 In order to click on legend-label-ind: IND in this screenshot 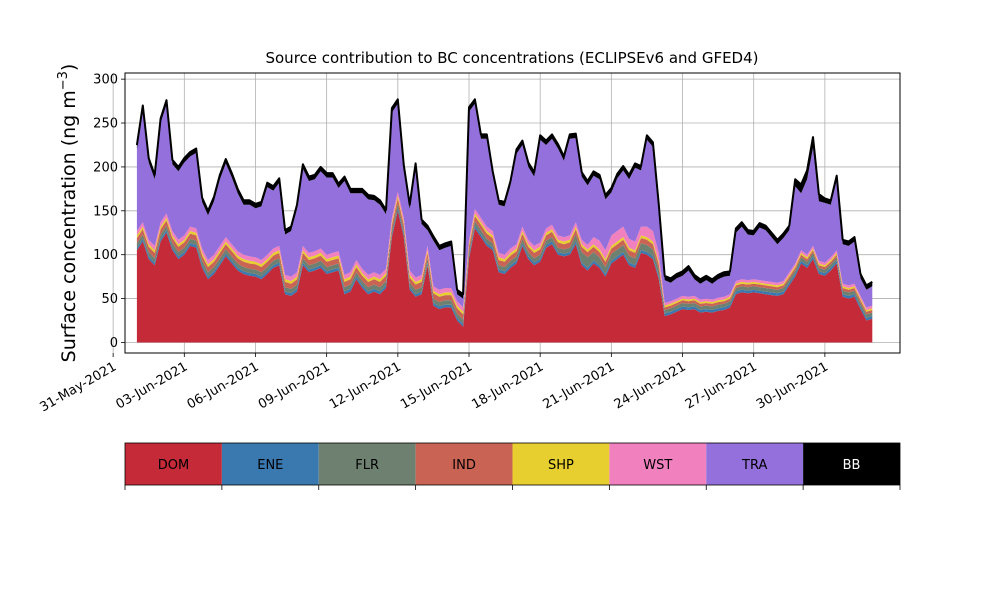, I will do `click(464, 465)`.